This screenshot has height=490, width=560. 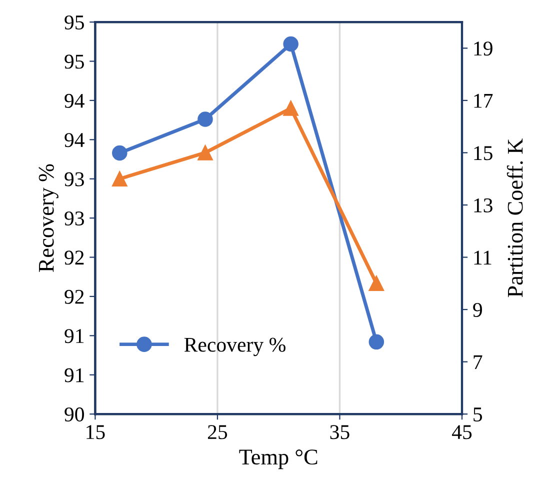 I want to click on legend-label: Recovery %, so click(x=235, y=347).